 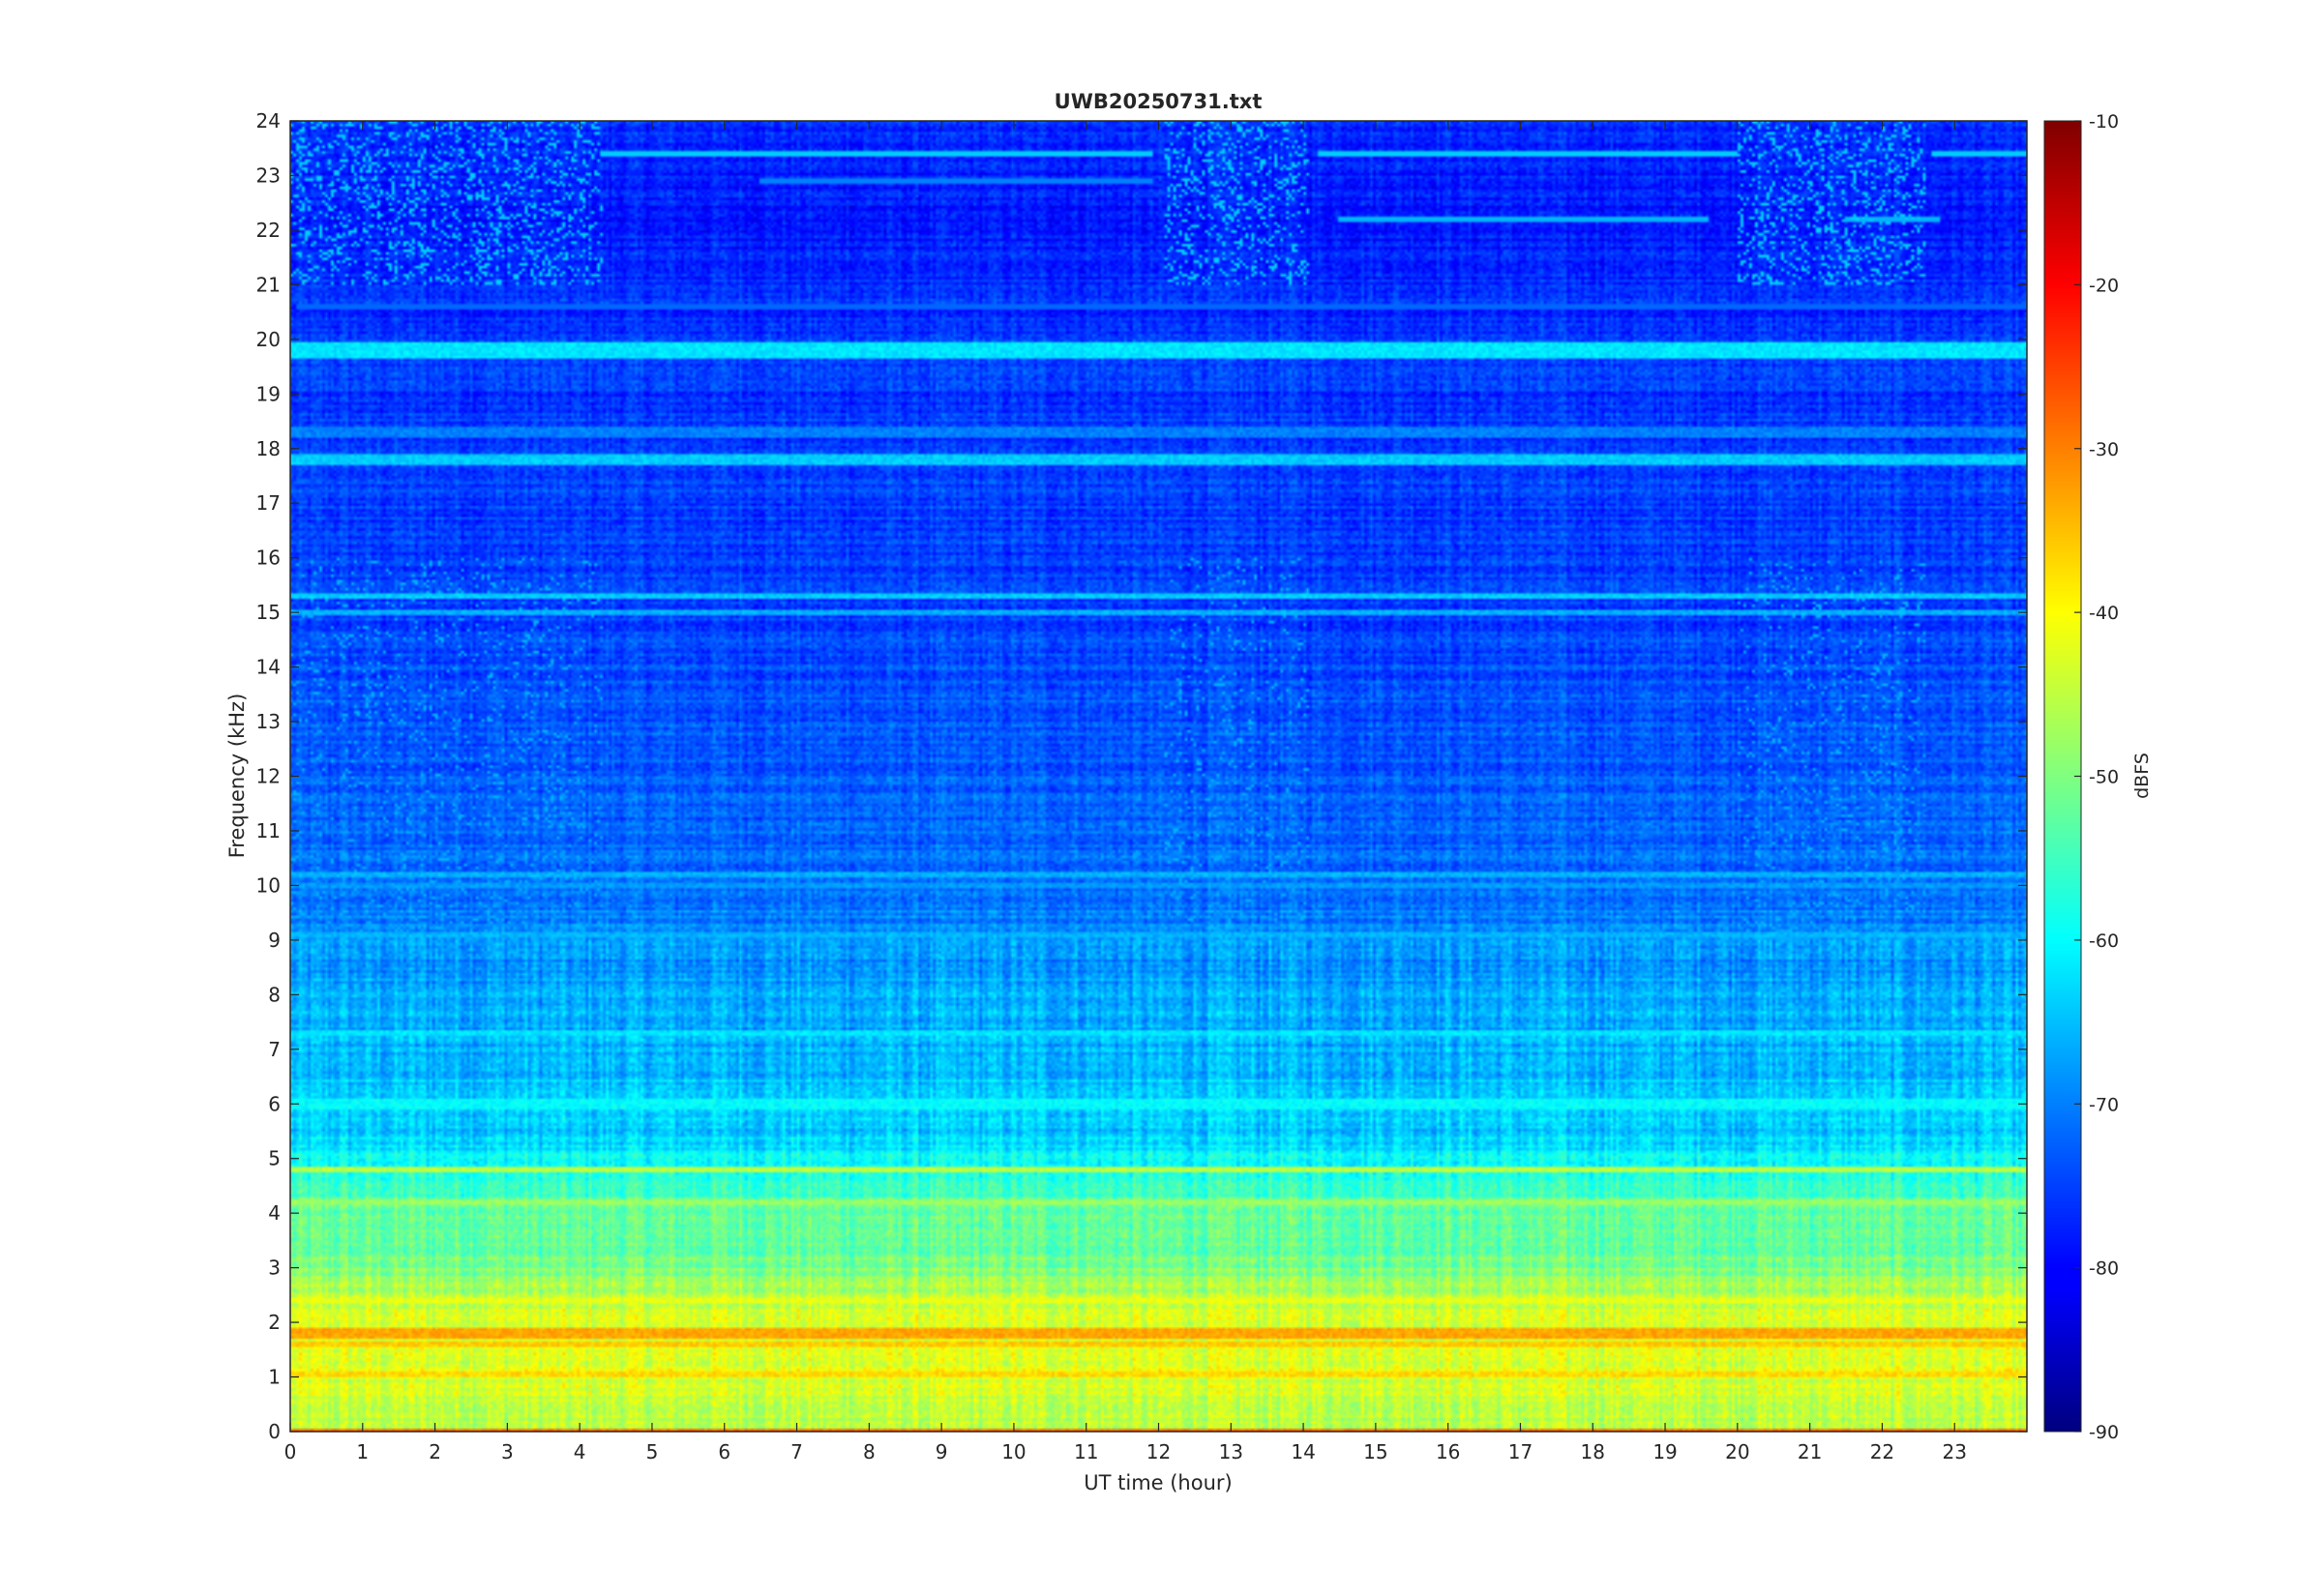 I want to click on y-tick-label: 22, so click(x=268, y=230).